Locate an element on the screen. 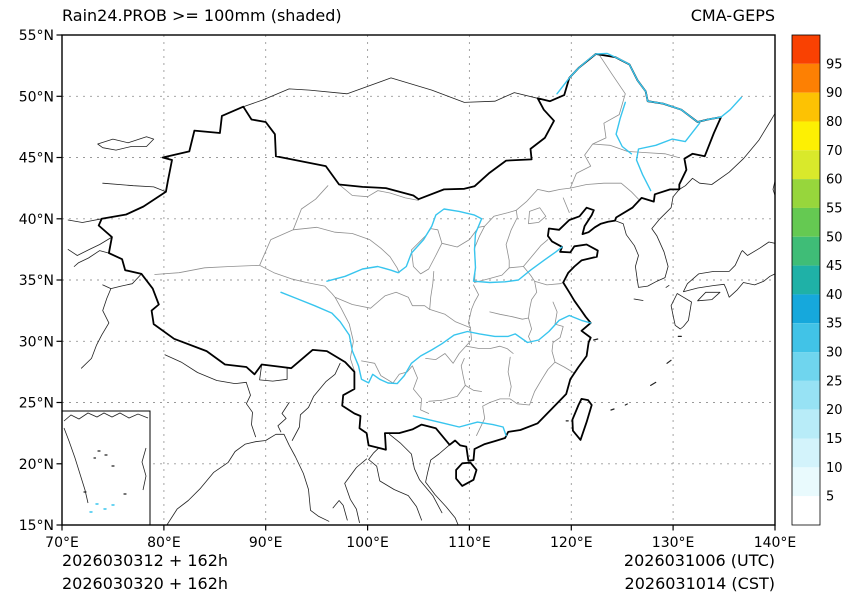  colorbar-label: 80 is located at coordinates (834, 122).